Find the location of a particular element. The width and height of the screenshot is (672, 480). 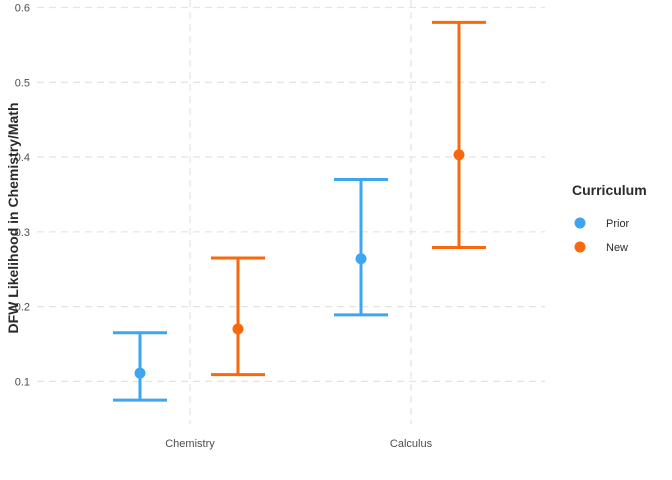

y-tick-label: 0.2 is located at coordinates (22, 308).